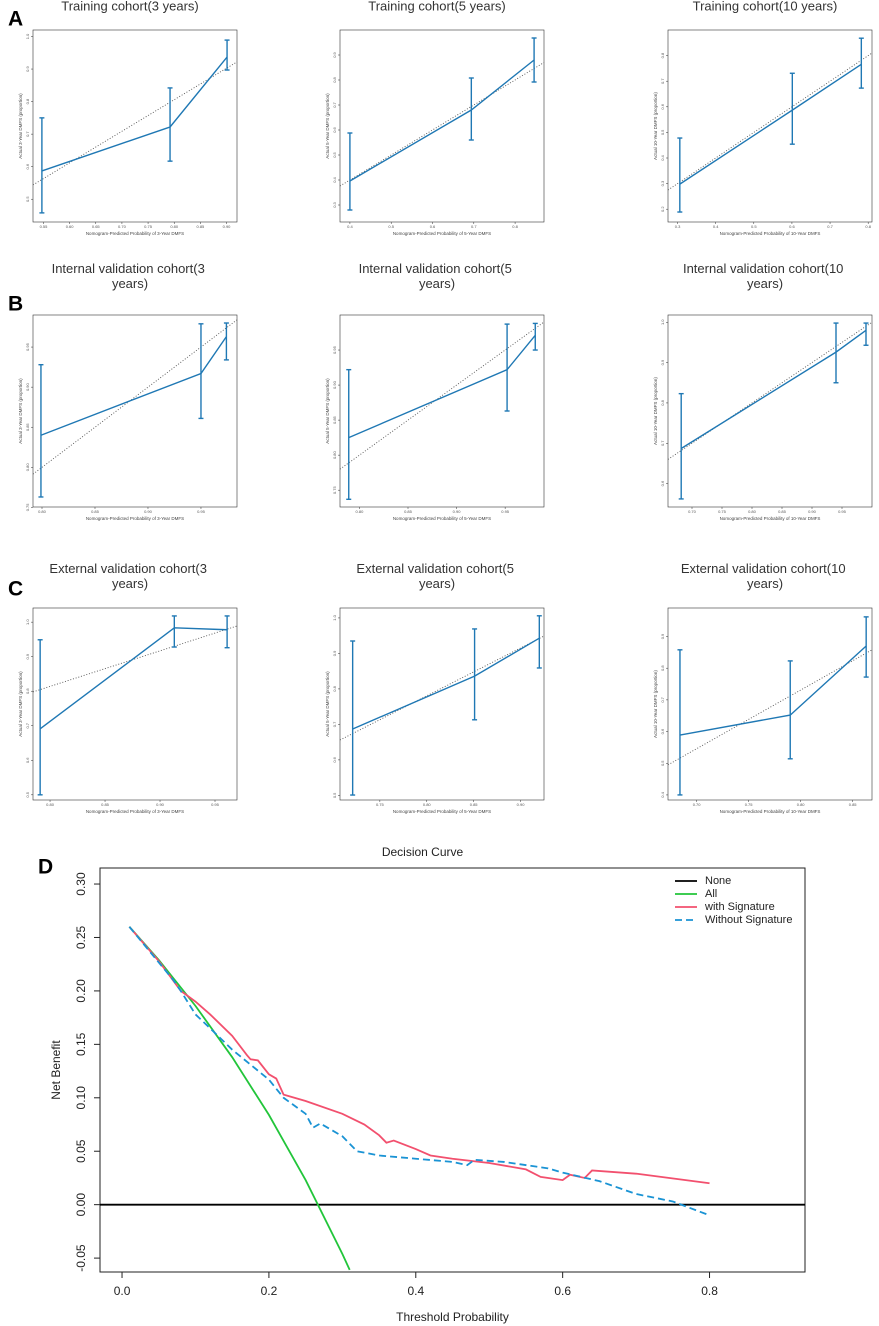  What do you see at coordinates (437, 276) in the screenshot?
I see `panel-title: Internal validation cohort(5 years)` at bounding box center [437, 276].